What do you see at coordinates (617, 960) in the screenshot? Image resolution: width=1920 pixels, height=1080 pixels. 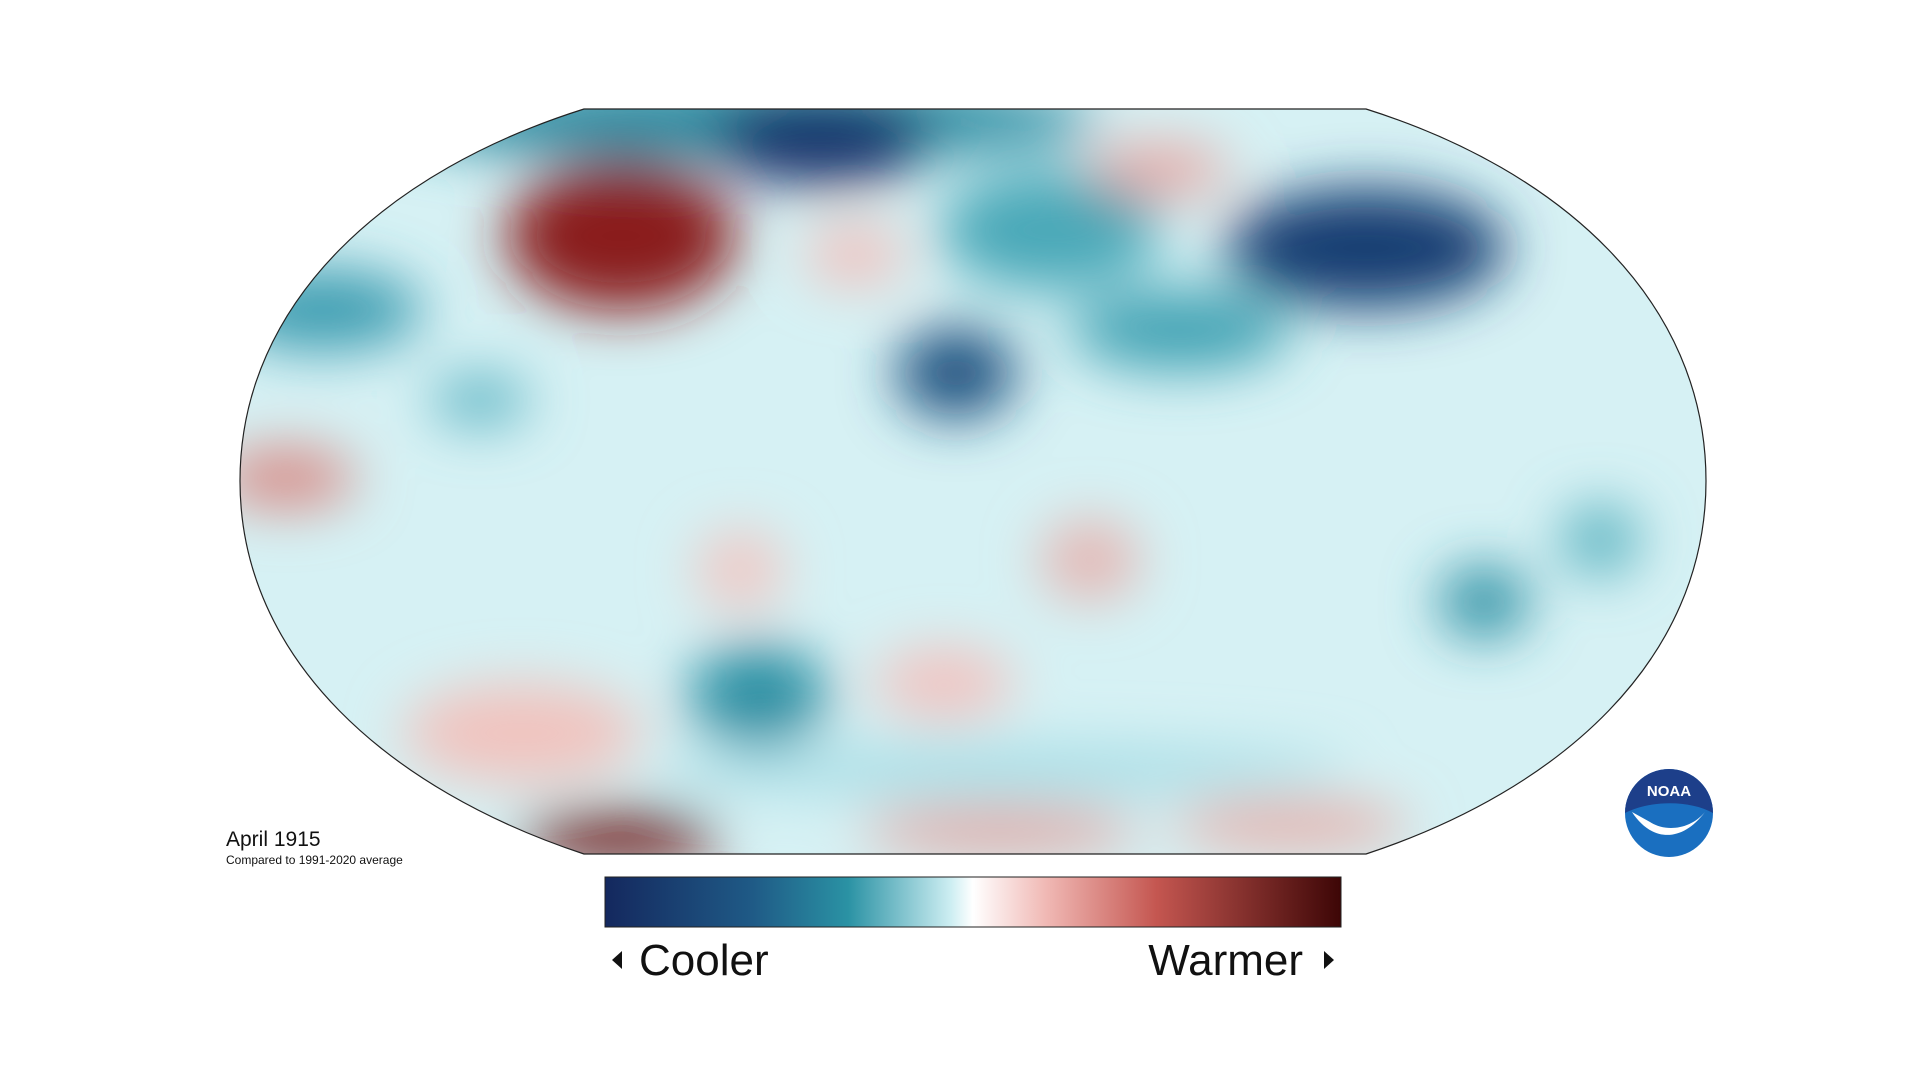 I see `cooler-arrow` at bounding box center [617, 960].